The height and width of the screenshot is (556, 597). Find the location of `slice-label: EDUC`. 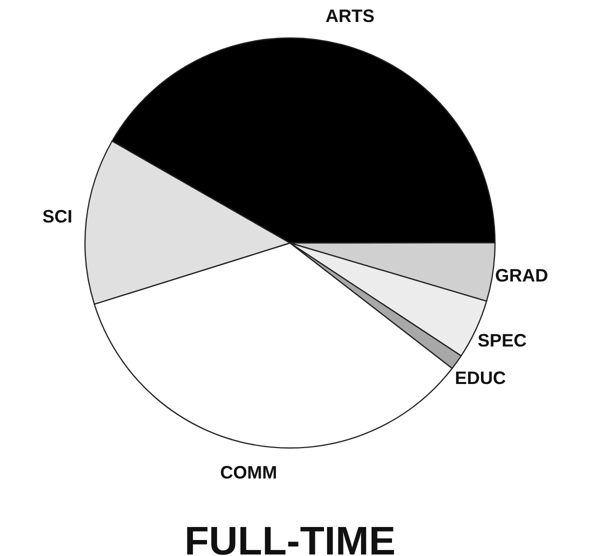

slice-label: EDUC is located at coordinates (480, 378).